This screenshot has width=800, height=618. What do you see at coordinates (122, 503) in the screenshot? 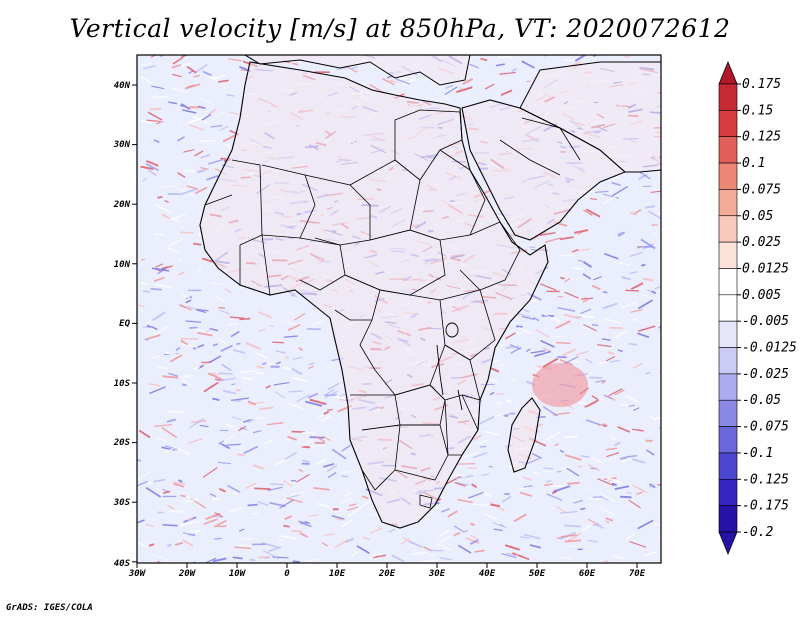
I see `lat-label-30s: 30S` at bounding box center [122, 503].